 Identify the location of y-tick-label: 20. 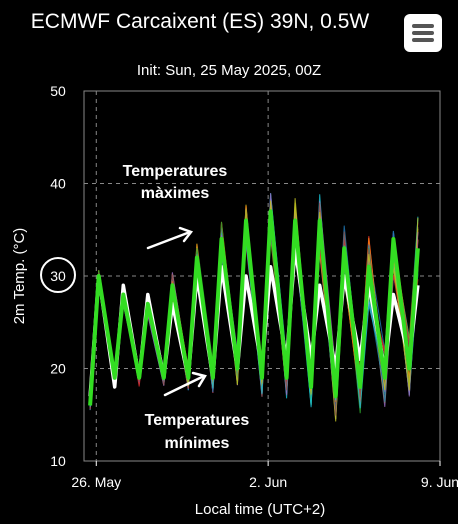
(58, 369).